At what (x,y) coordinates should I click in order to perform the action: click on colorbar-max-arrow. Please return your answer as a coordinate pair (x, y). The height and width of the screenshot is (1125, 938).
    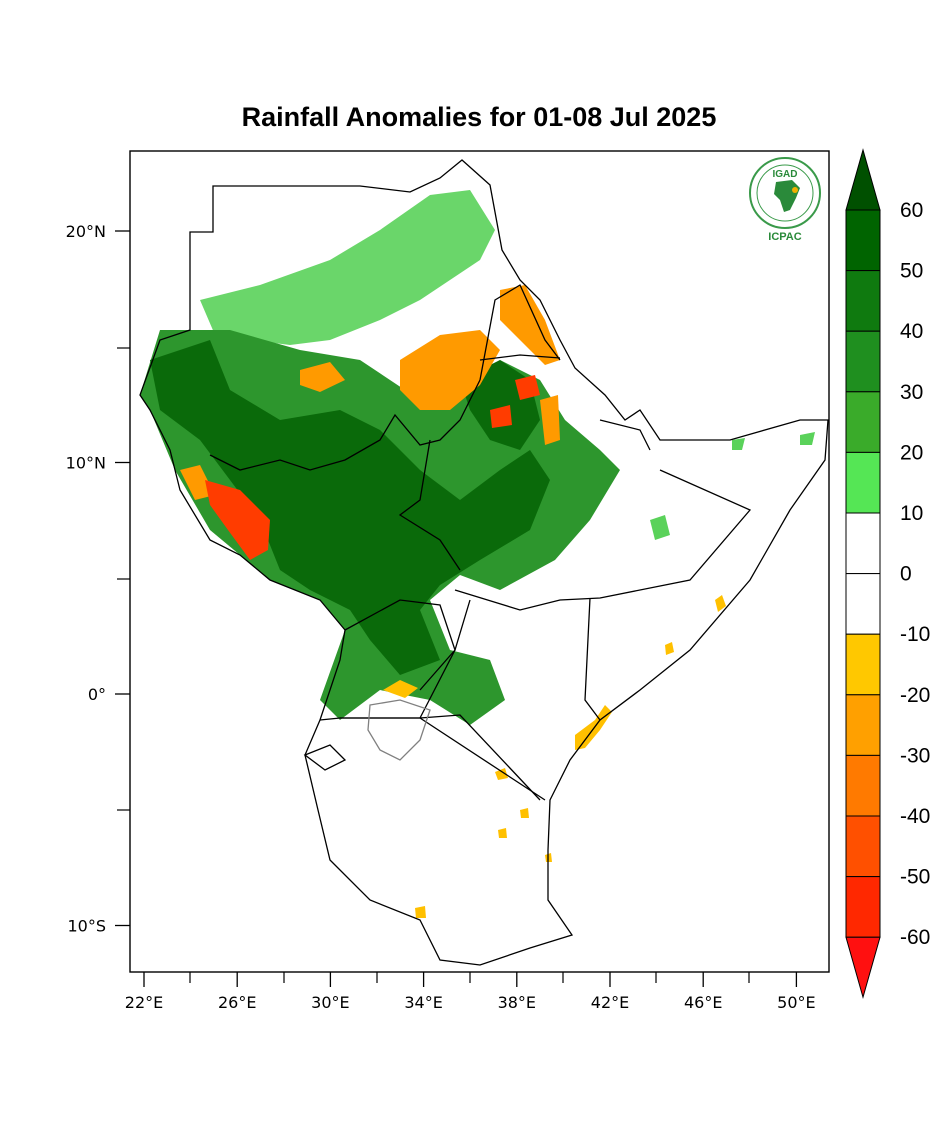
    Looking at the image, I should click on (863, 179).